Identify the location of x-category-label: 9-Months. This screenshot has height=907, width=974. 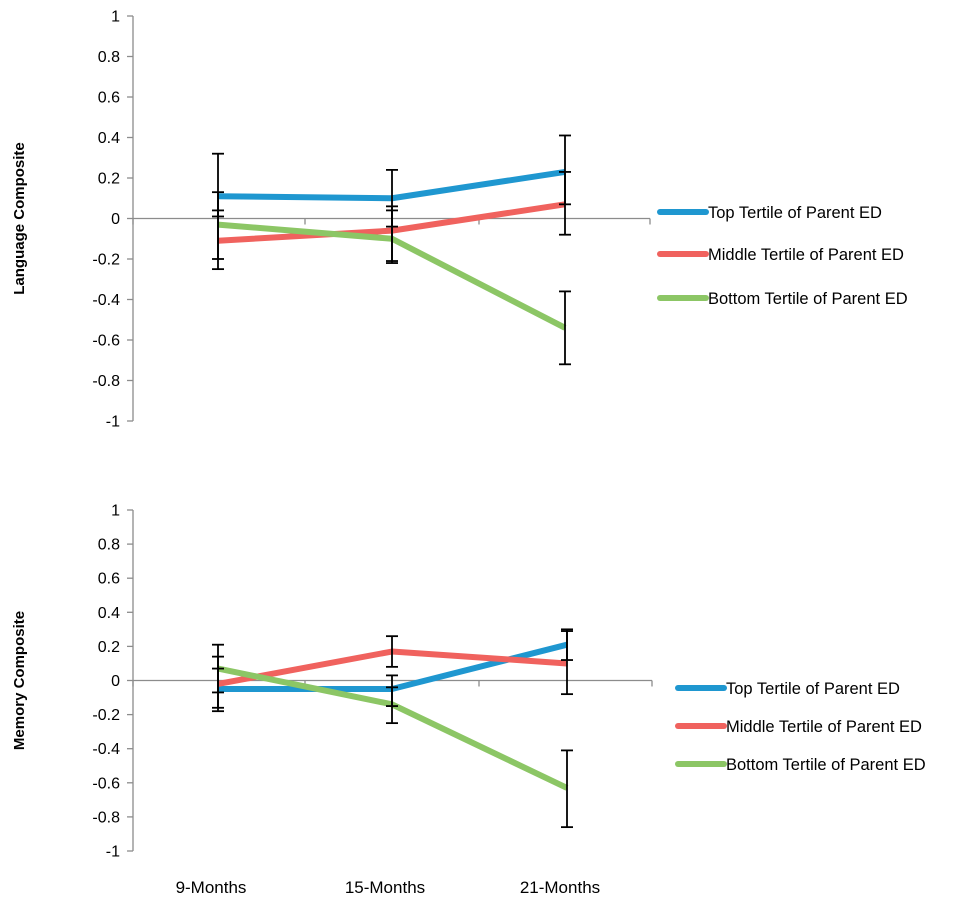
(211, 887).